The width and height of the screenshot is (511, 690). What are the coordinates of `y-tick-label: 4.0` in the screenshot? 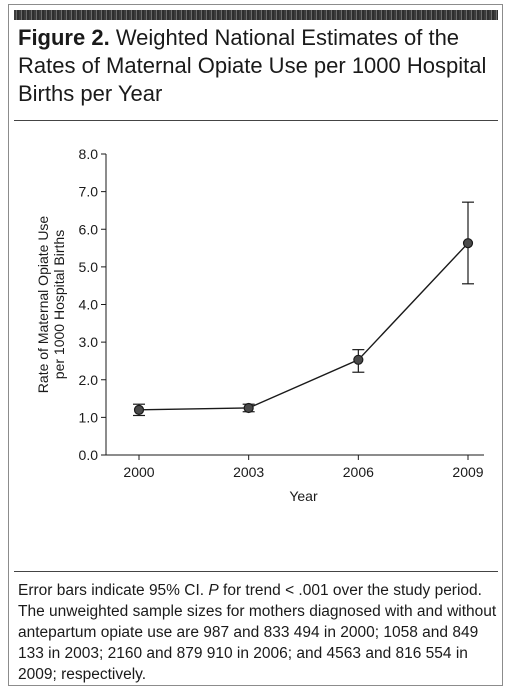 It's located at (89, 305).